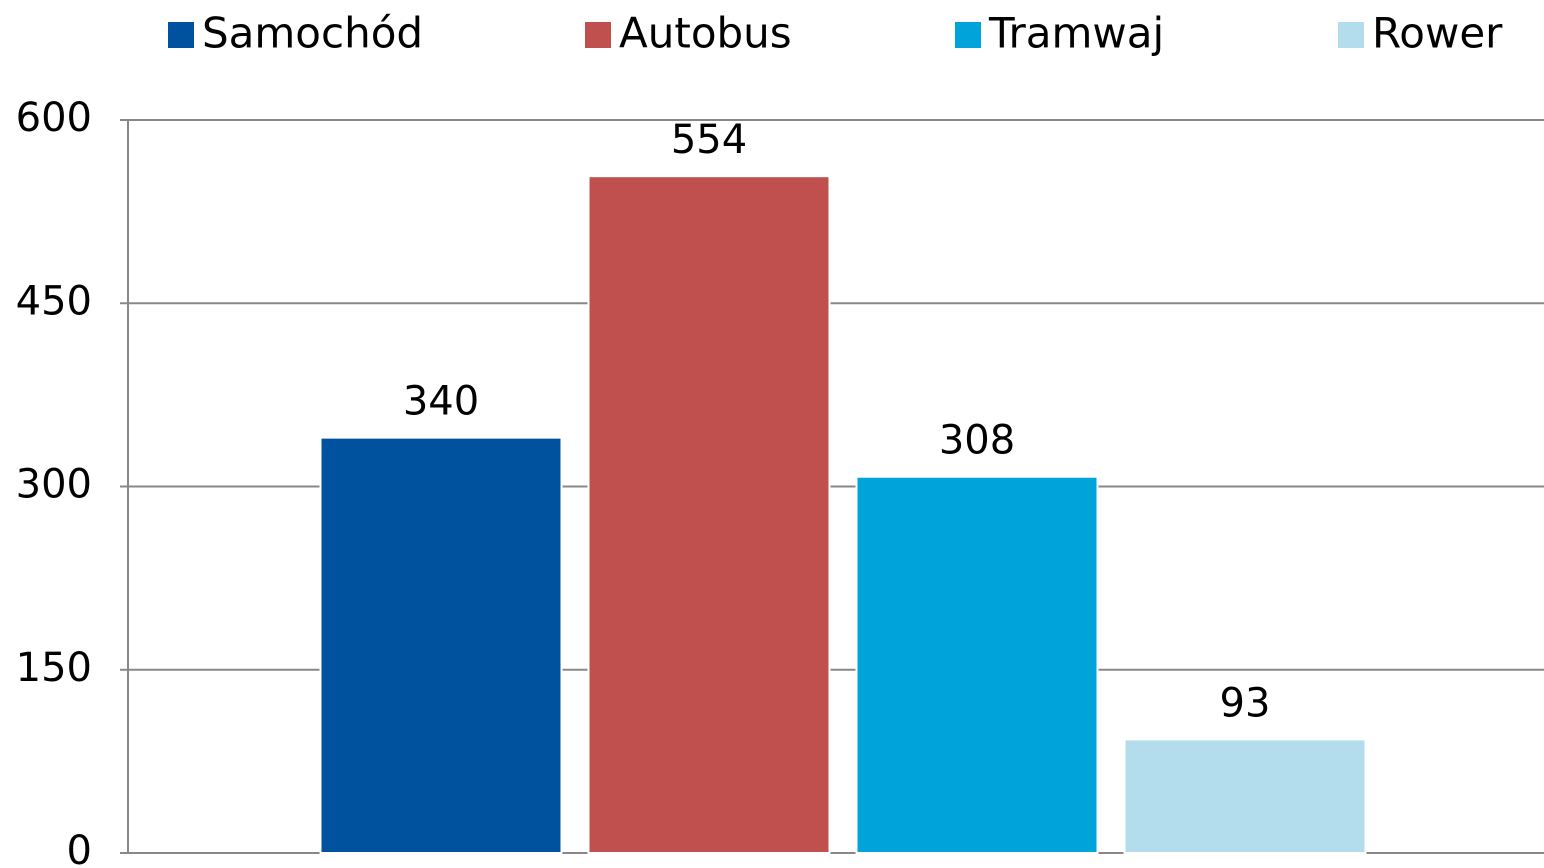  Describe the element at coordinates (312, 33) in the screenshot. I see `legend-label: Samochód` at that location.